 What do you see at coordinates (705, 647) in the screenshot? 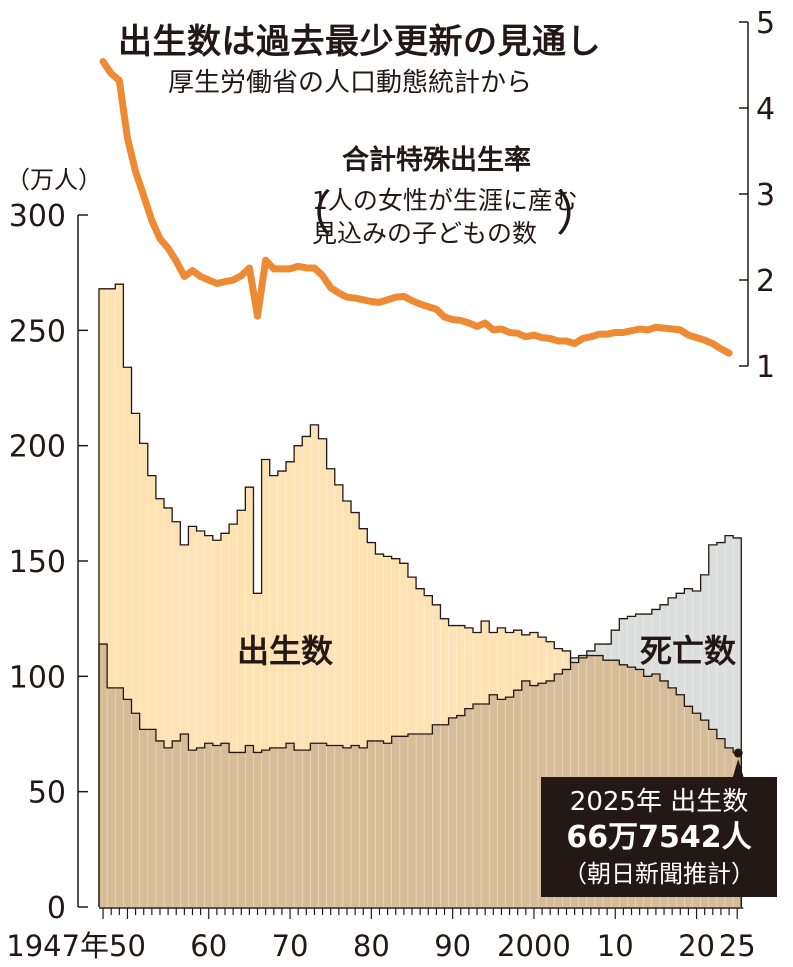
I see `bar-deaths-2021` at bounding box center [705, 647].